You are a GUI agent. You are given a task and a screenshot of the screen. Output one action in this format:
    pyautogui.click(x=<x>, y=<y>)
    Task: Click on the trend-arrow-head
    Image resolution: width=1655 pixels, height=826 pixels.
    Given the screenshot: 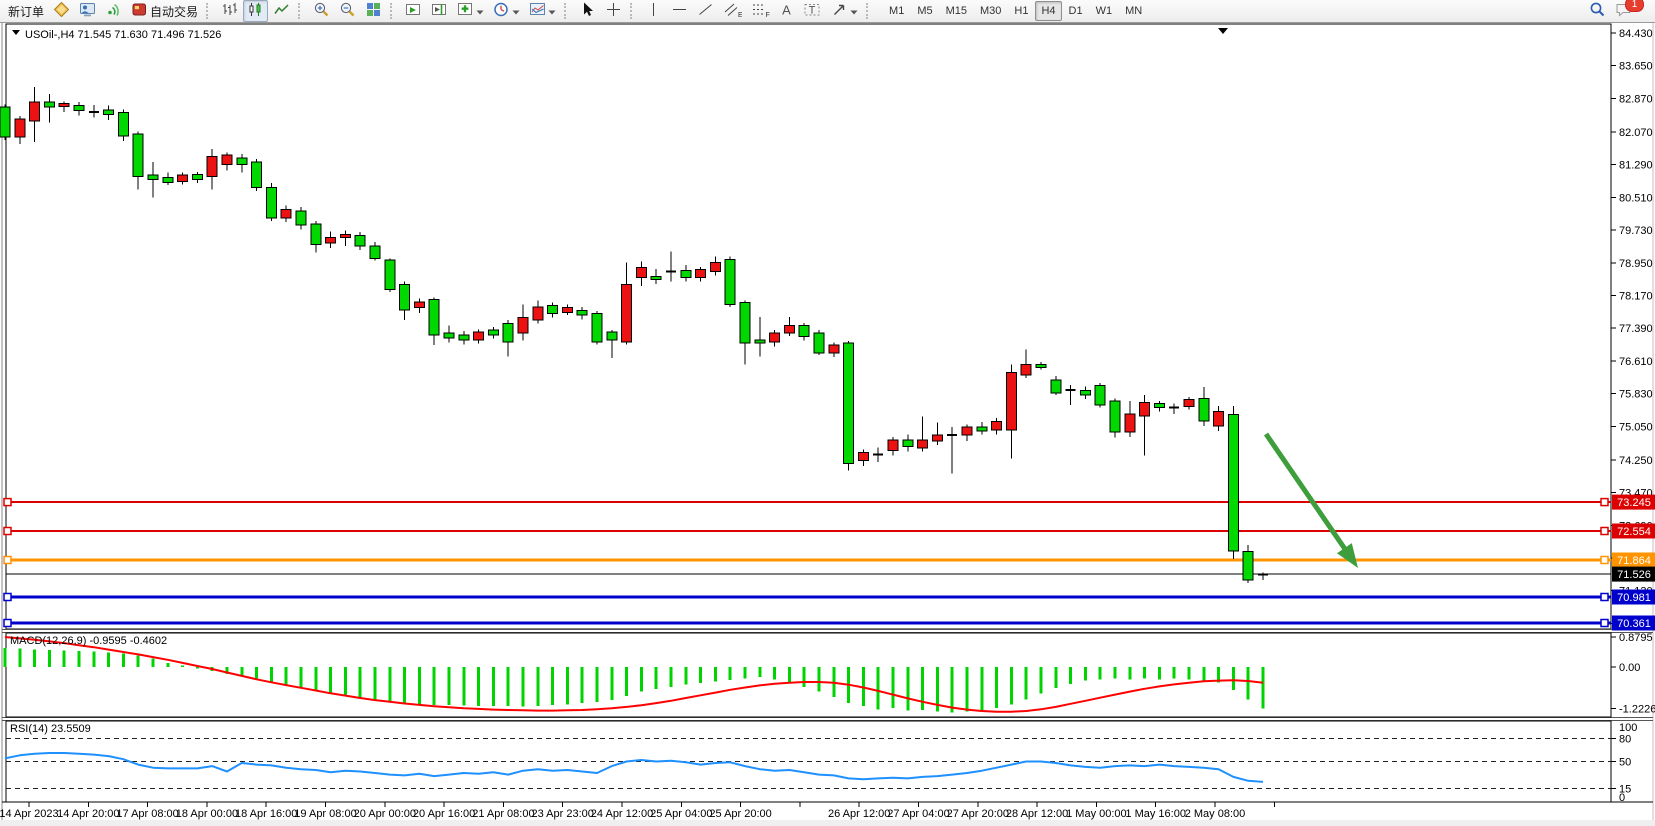 What is the action you would take?
    pyautogui.click(x=1347, y=555)
    